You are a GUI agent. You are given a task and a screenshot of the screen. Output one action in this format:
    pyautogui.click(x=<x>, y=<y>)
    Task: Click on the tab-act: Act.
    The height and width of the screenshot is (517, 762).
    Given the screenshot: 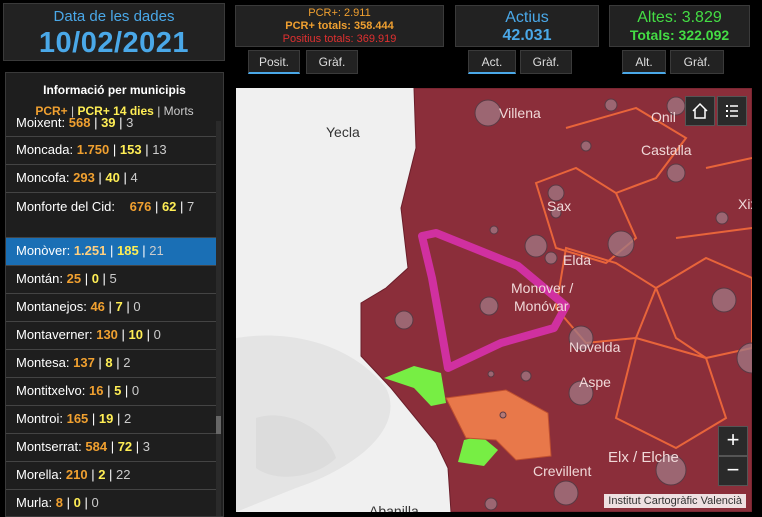 What is the action you would take?
    pyautogui.click(x=492, y=62)
    